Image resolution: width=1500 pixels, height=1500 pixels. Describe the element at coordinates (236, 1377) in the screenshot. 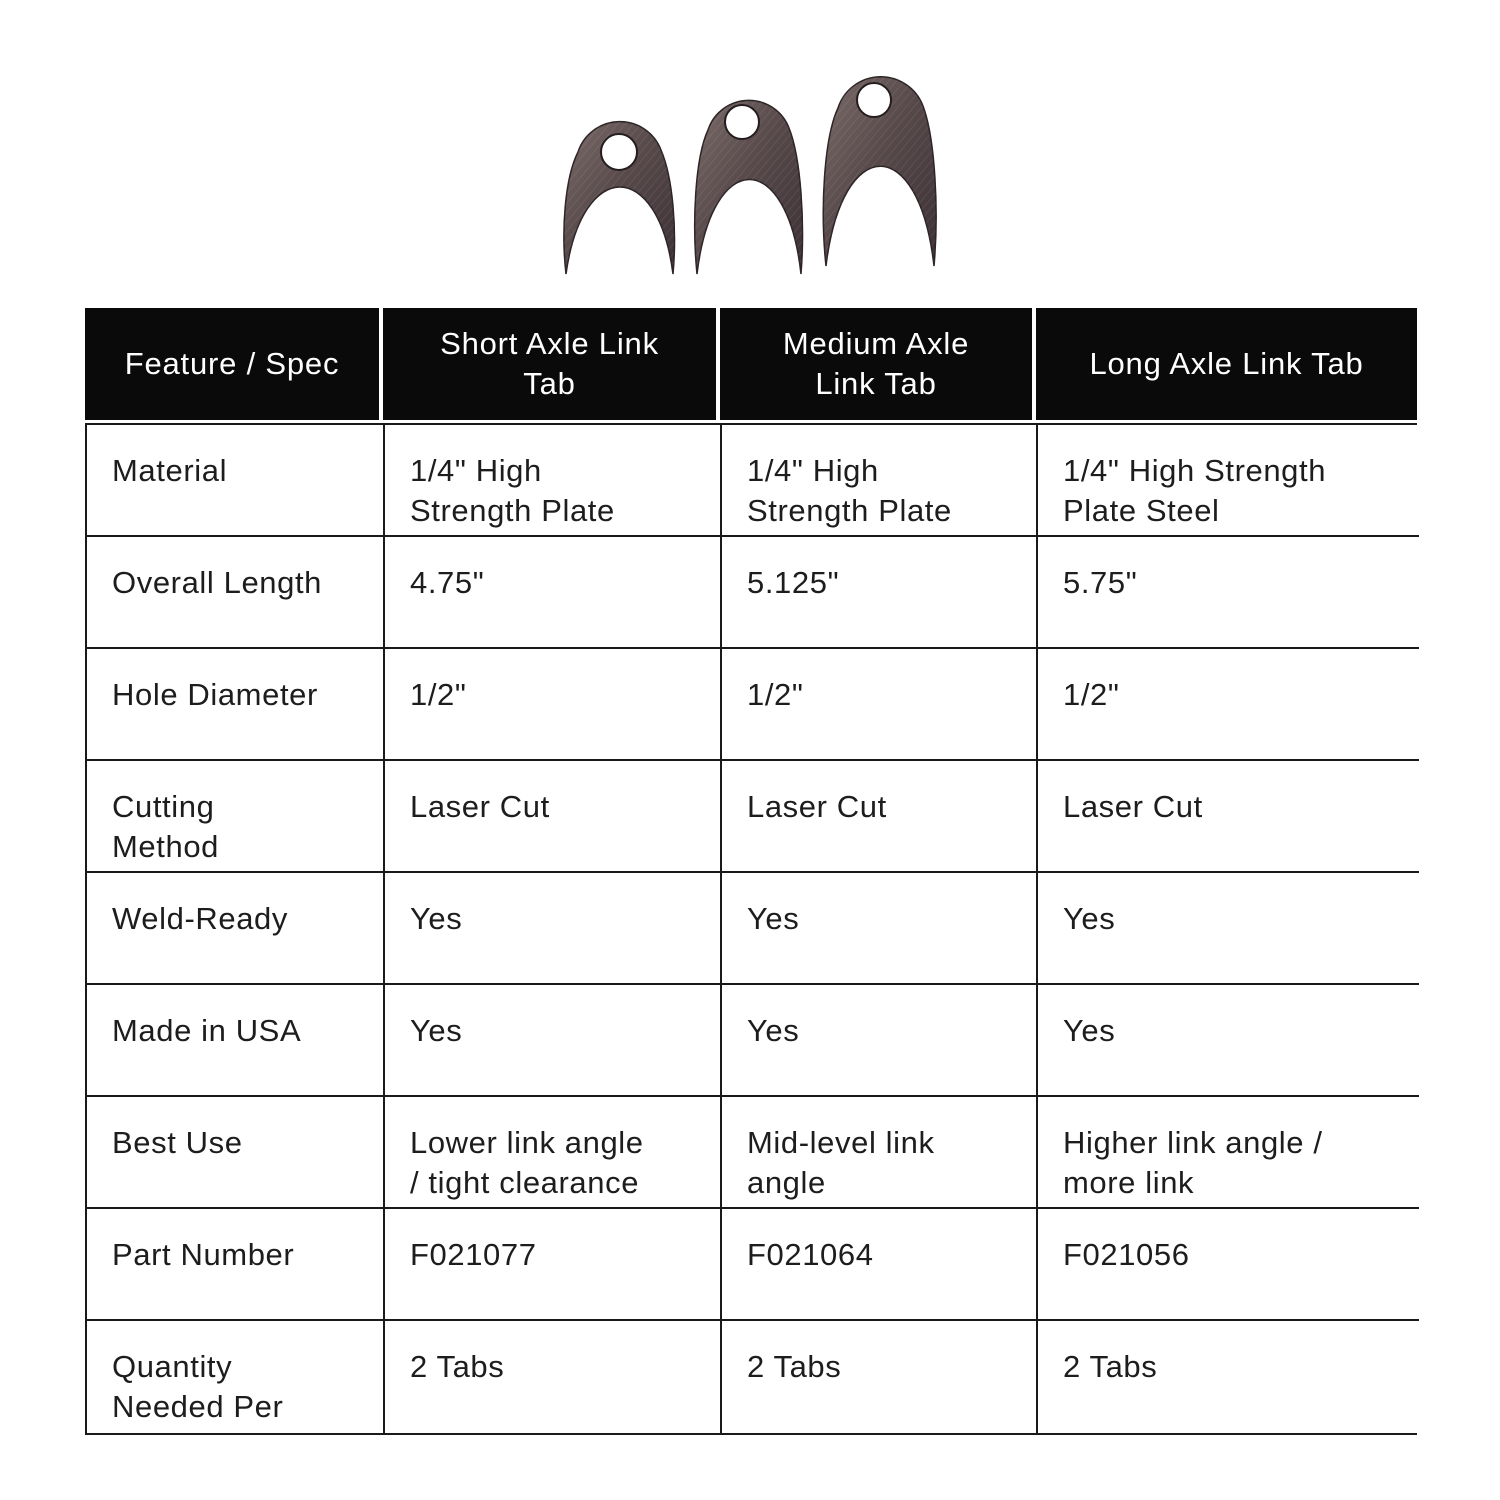

I see `row-label: Quantity Needed Per Link` at that location.